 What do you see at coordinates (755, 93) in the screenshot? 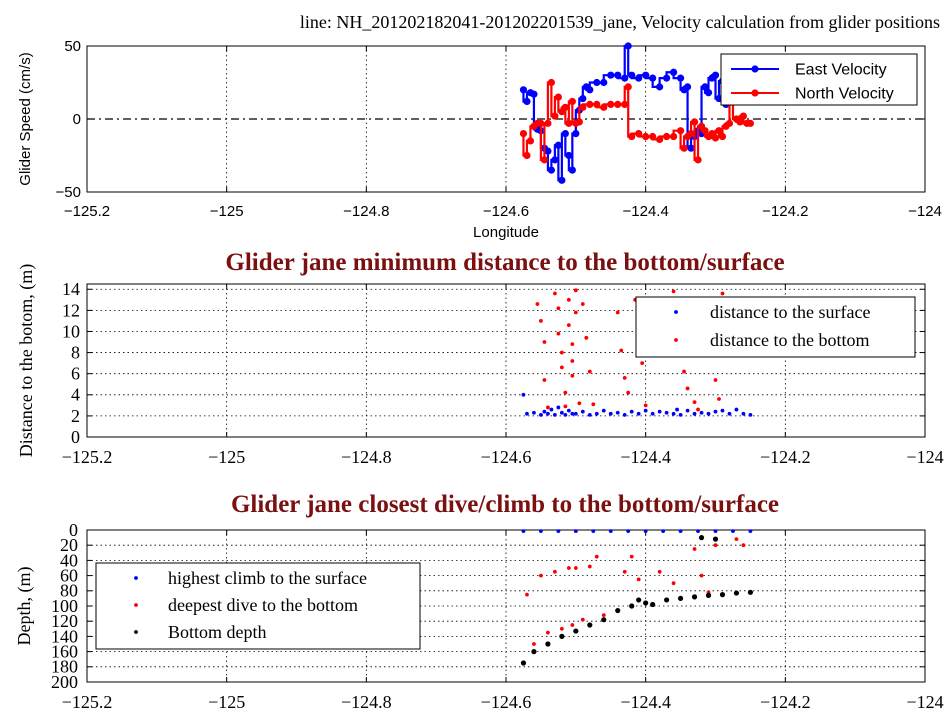
I see `panel1-legend-swatch-marker` at bounding box center [755, 93].